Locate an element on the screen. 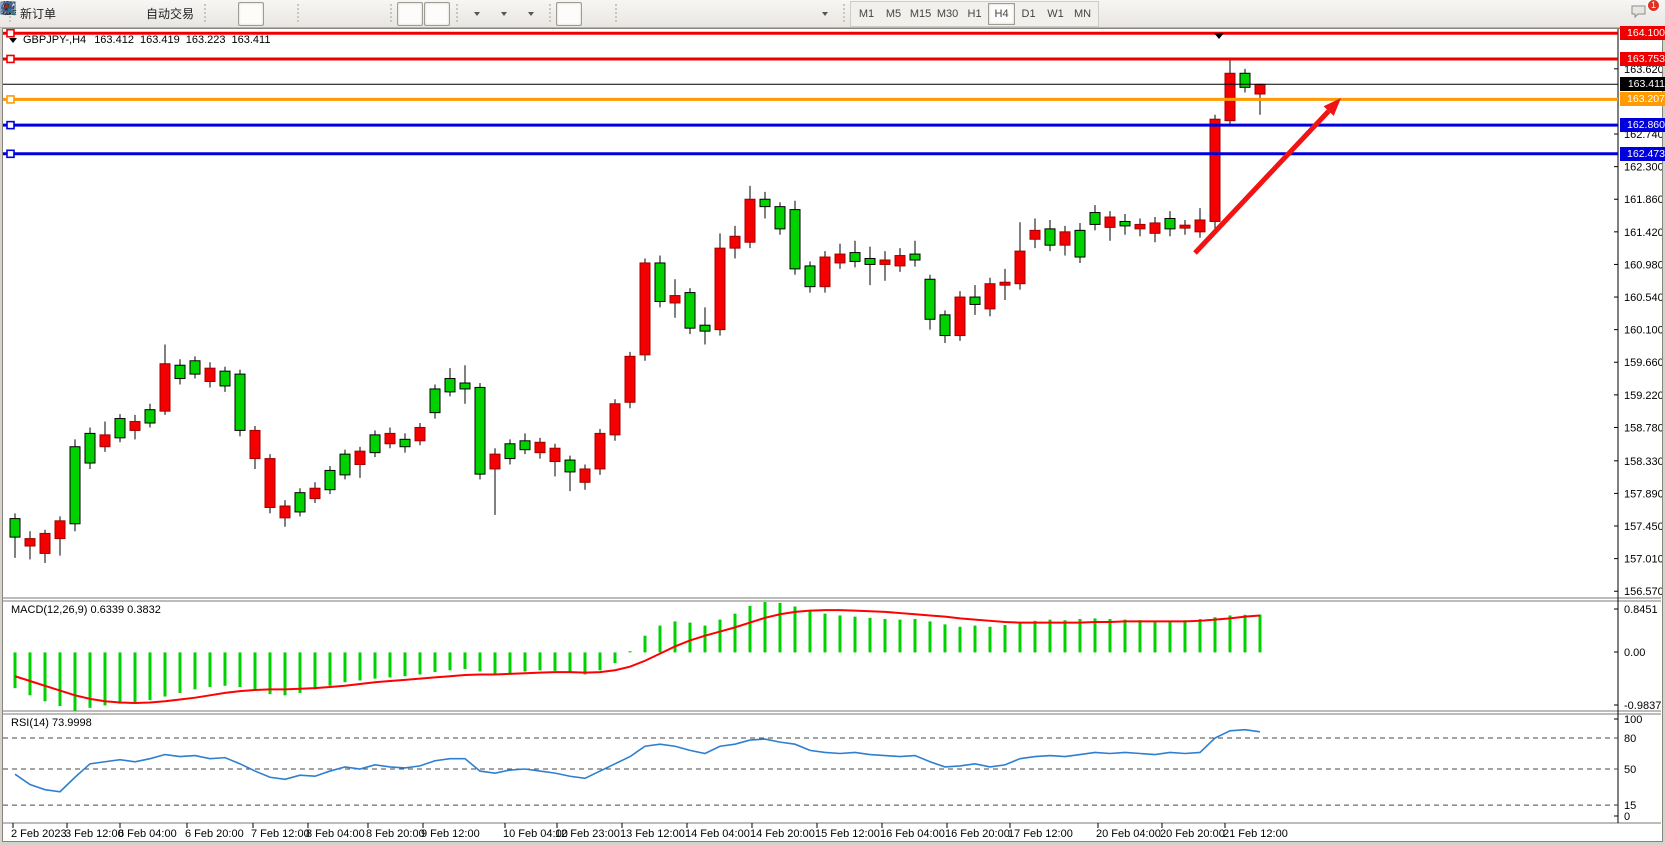 Image resolution: width=1665 pixels, height=845 pixels. y-axis-label: 160.540 is located at coordinates (1643, 298).